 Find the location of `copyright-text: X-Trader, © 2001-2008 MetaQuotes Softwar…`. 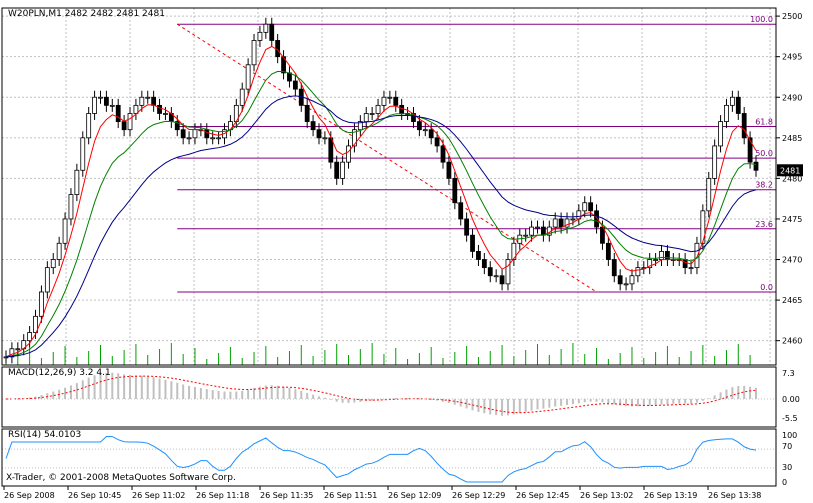

copyright-text: X-Trader, © 2001-2008 MetaQuotes Softwar… is located at coordinates (121, 478).